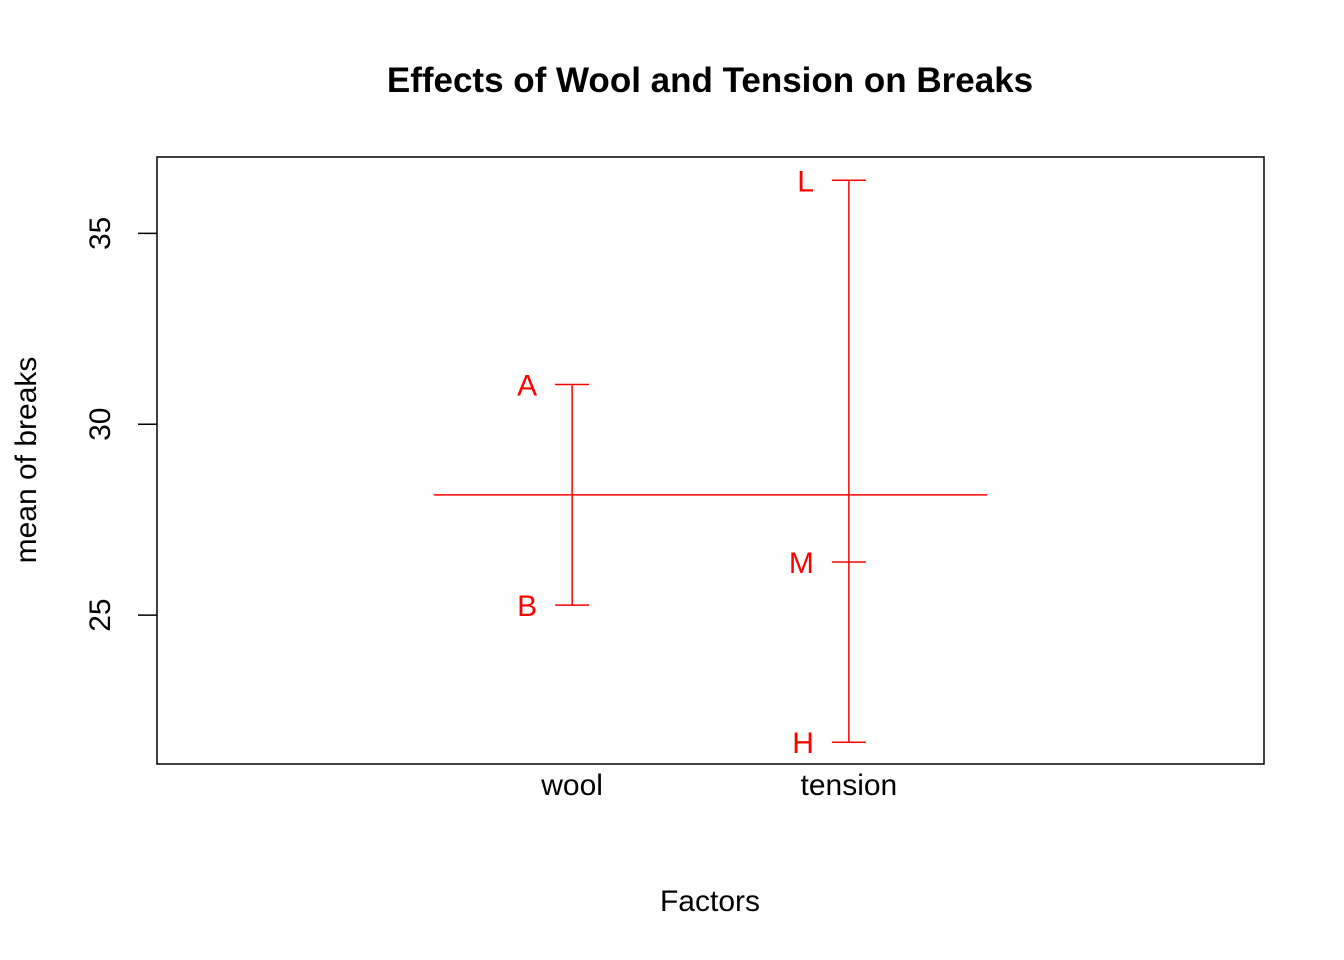  What do you see at coordinates (571, 785) in the screenshot?
I see `x-tick-label-wool: wool` at bounding box center [571, 785].